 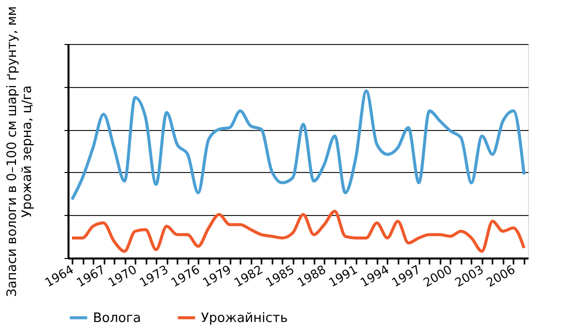 What do you see at coordinates (244, 318) in the screenshot?
I see `legend-label: Урожайність` at bounding box center [244, 318].